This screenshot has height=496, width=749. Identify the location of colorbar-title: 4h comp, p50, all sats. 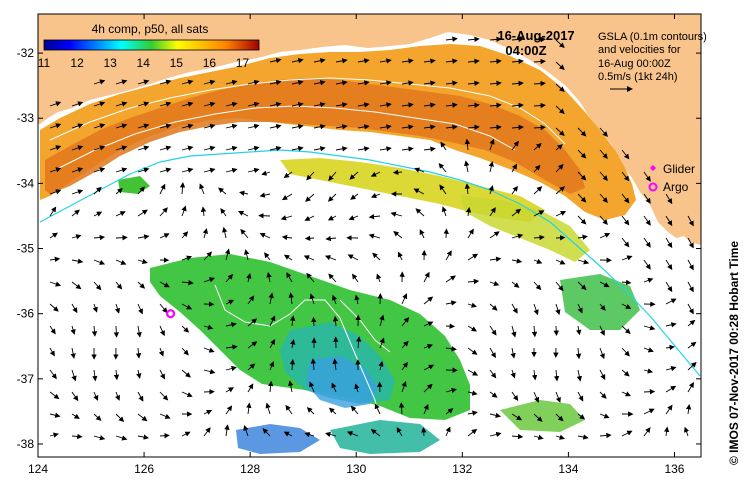
(150, 29).